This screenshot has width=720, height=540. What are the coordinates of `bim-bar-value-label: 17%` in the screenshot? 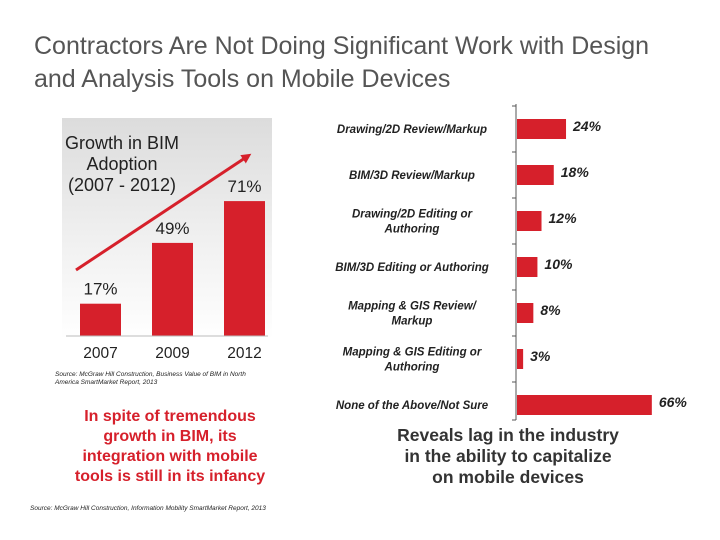 It's located at (100, 289).